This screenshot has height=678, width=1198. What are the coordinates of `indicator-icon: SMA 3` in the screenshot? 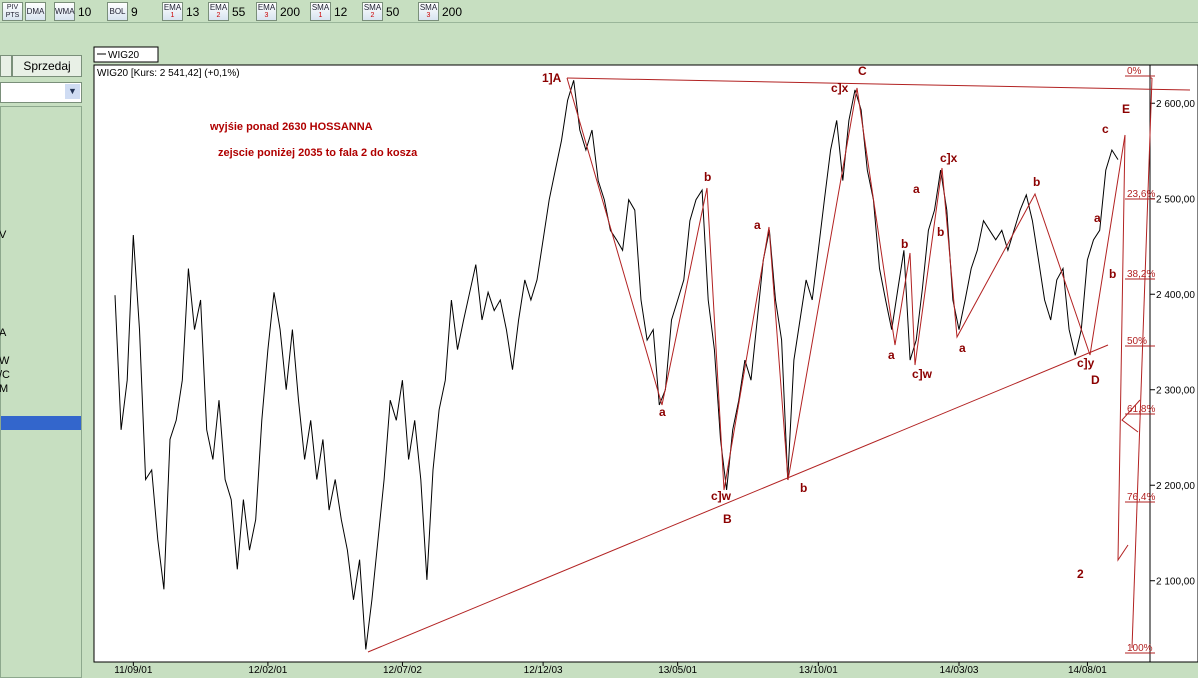 It's located at (428, 11).